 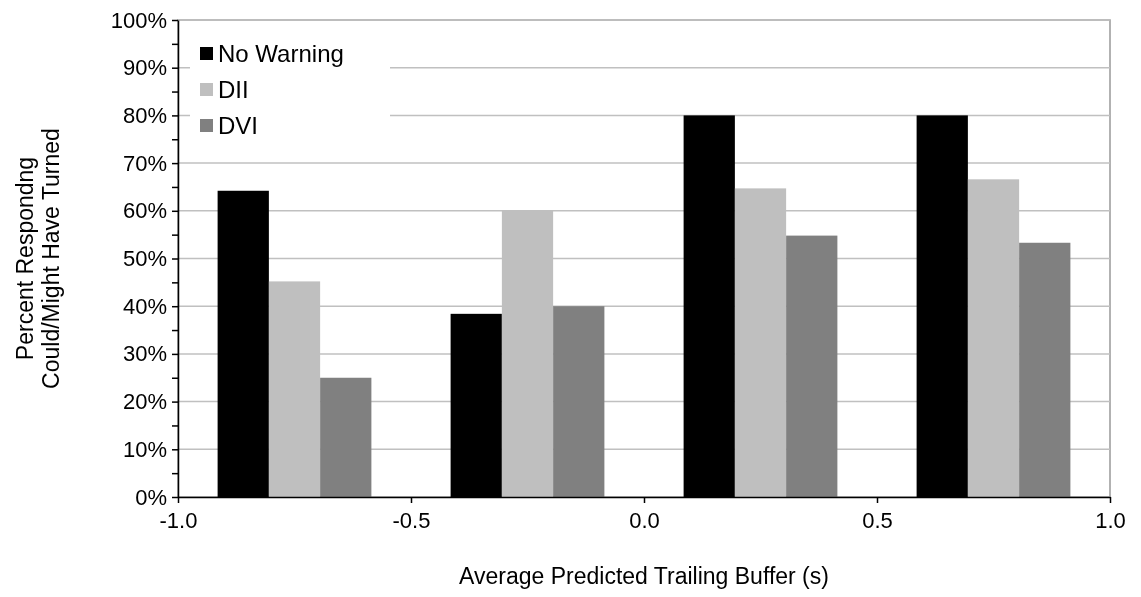 I want to click on y-tick-label: 50%, so click(x=144, y=259).